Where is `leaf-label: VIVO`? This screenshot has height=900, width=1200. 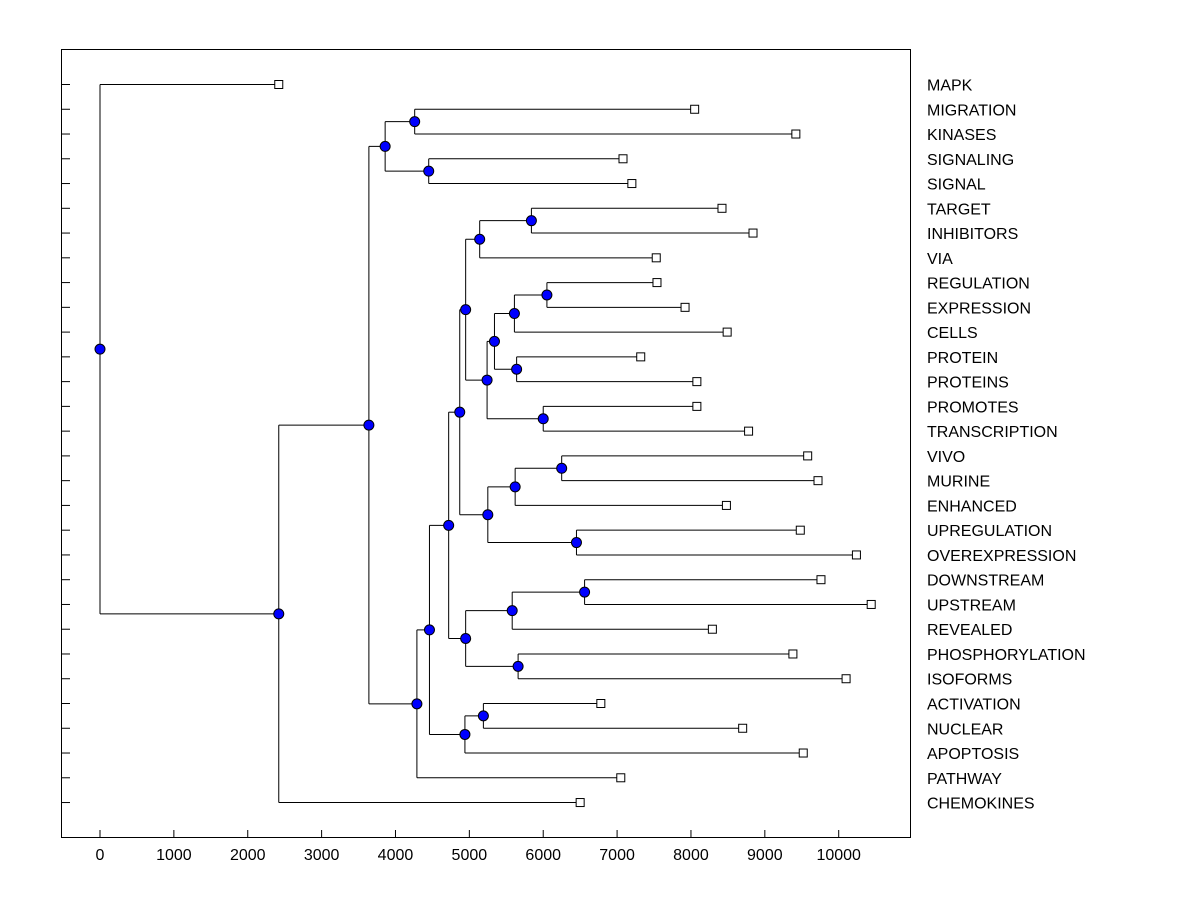
leaf-label: VIVO is located at coordinates (946, 457).